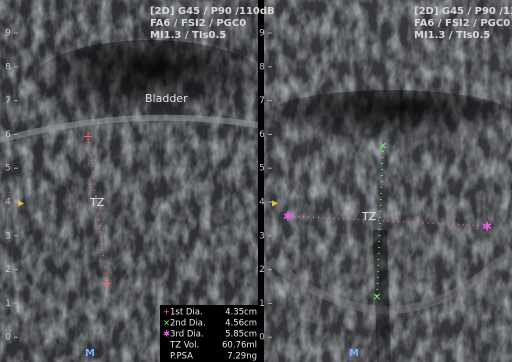 The height and width of the screenshot is (362, 512). Describe the element at coordinates (166, 335) in the screenshot. I see `measurement-symbol: ✱` at that location.